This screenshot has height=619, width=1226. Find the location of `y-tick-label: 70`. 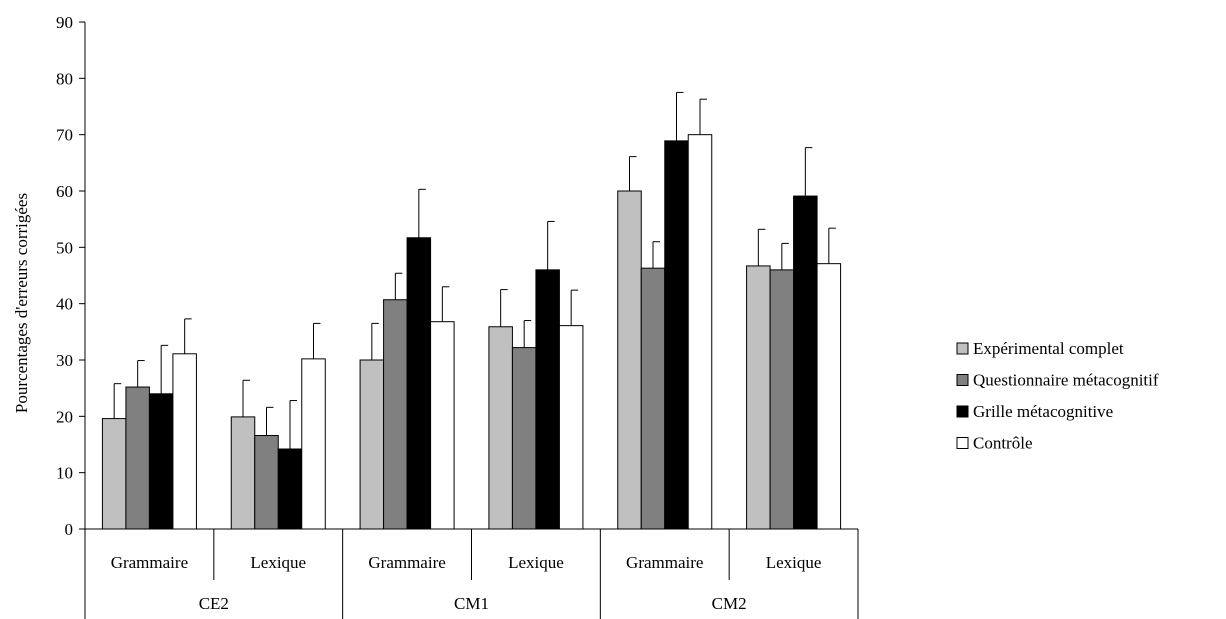

y-tick-label: 70 is located at coordinates (64, 135).